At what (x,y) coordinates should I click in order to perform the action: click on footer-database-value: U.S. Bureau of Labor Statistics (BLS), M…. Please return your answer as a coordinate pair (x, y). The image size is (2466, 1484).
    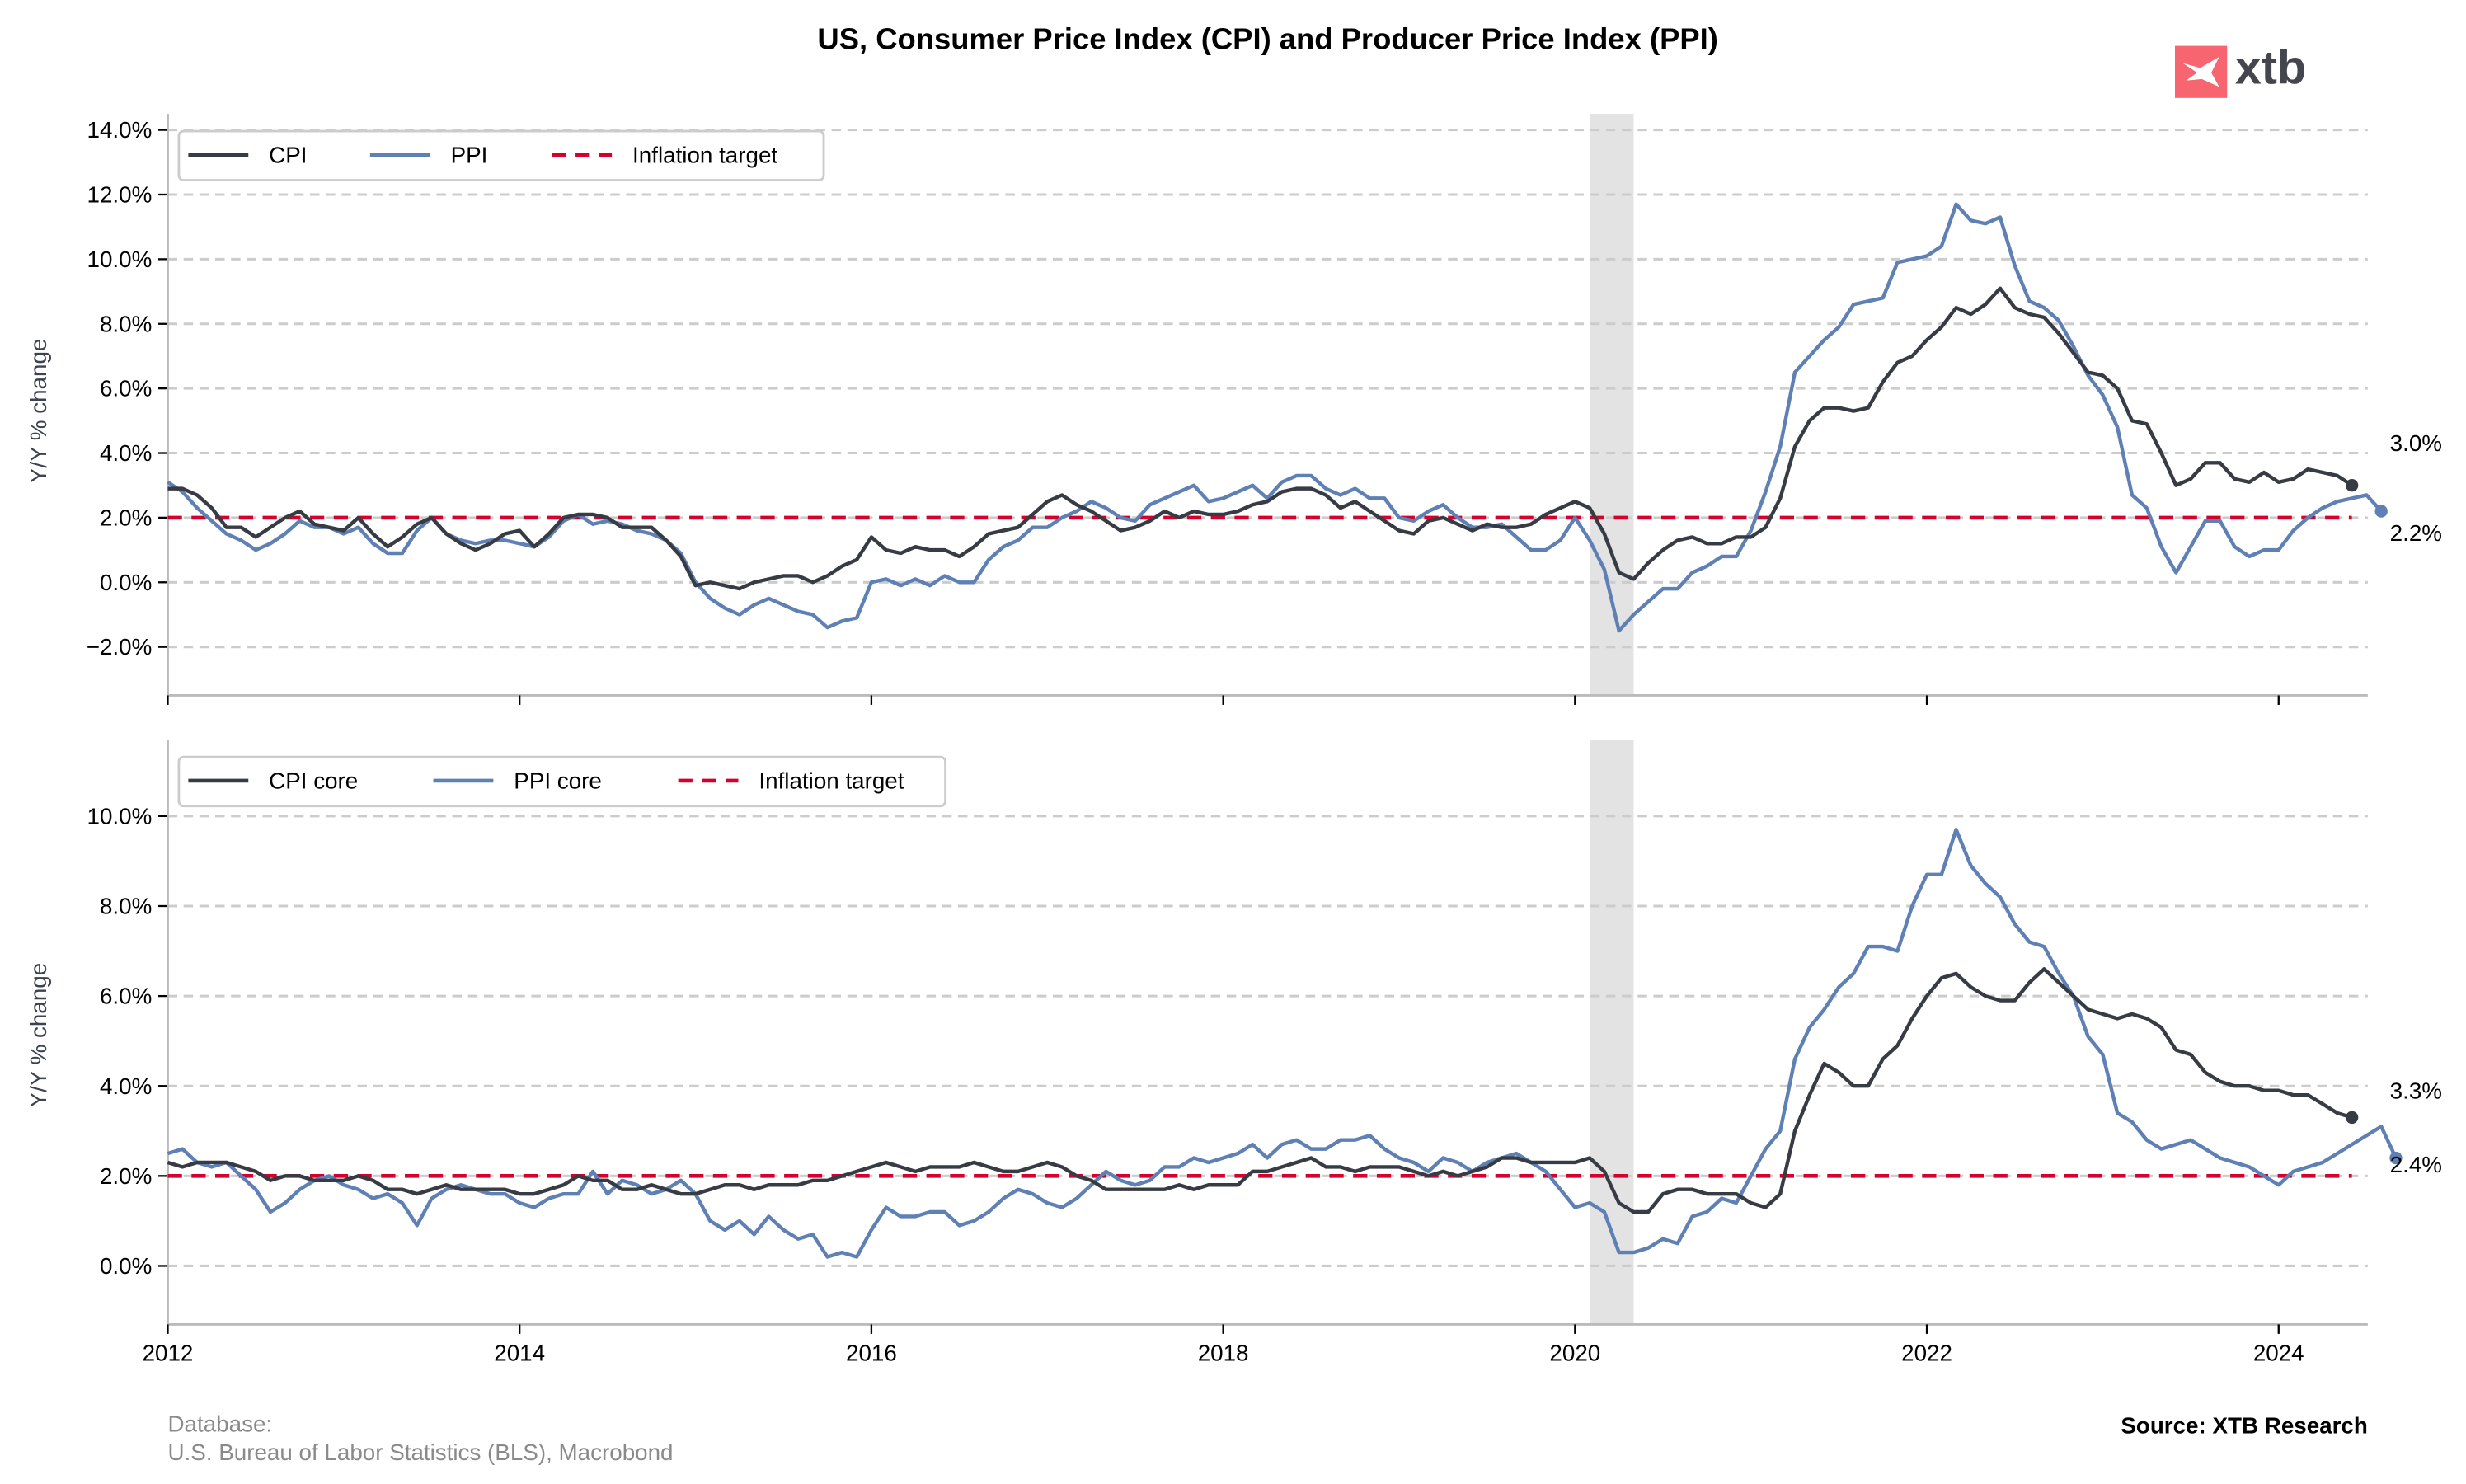
    Looking at the image, I should click on (420, 1452).